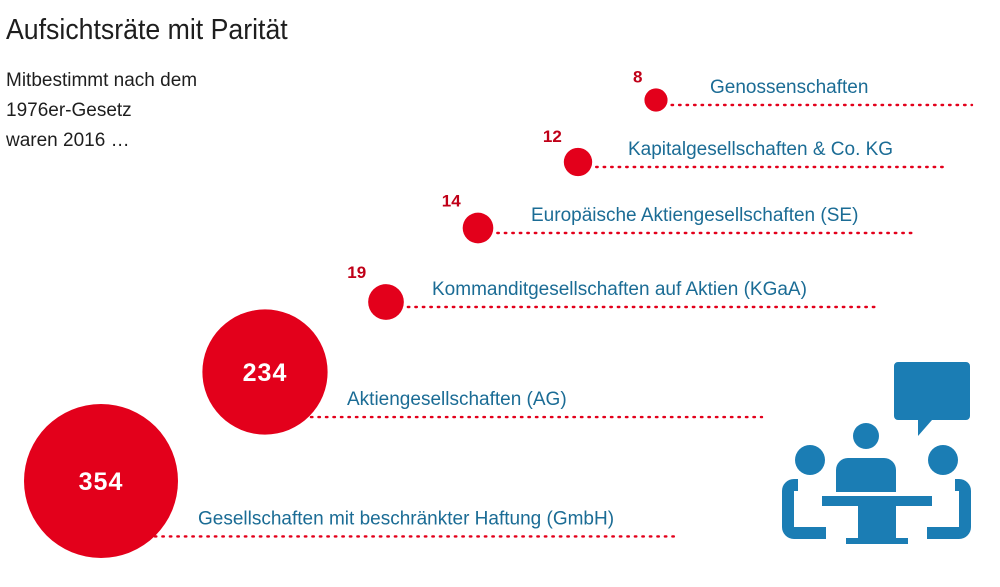  Describe the element at coordinates (451, 201) in the screenshot. I see `value-label: 14` at that location.